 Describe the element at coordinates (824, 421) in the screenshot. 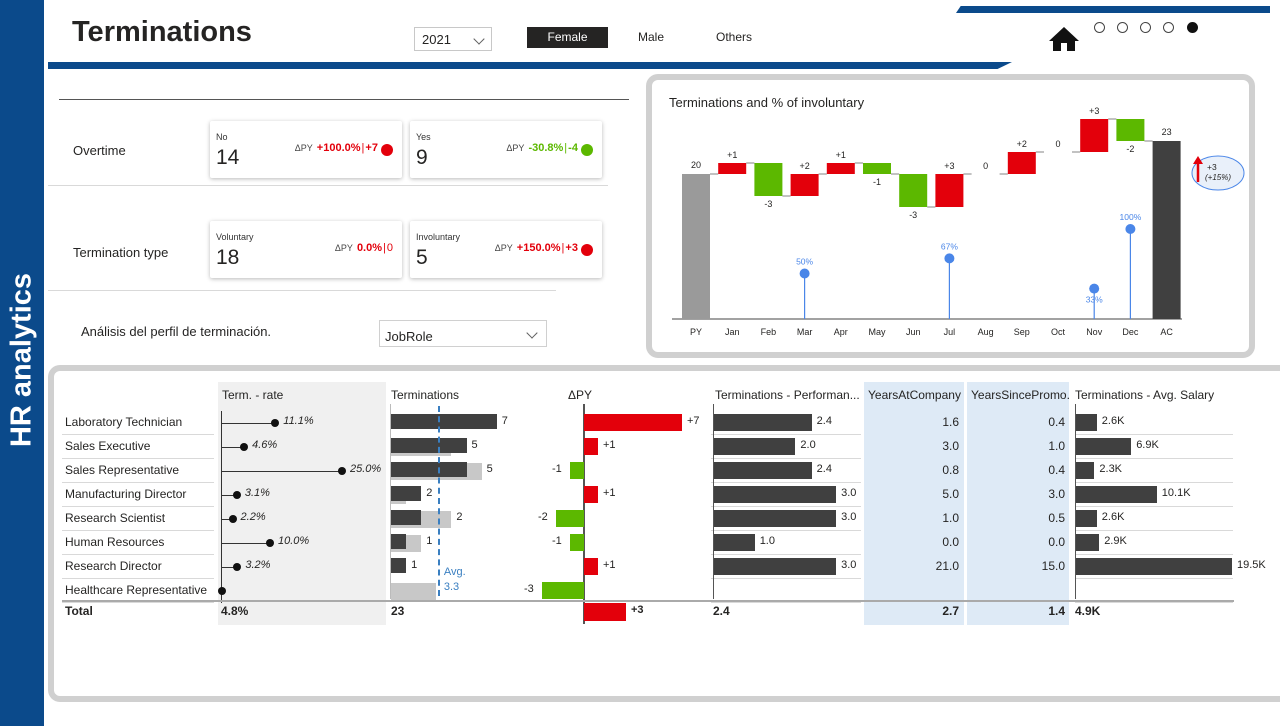

I see `performance-label: 2.4` at that location.